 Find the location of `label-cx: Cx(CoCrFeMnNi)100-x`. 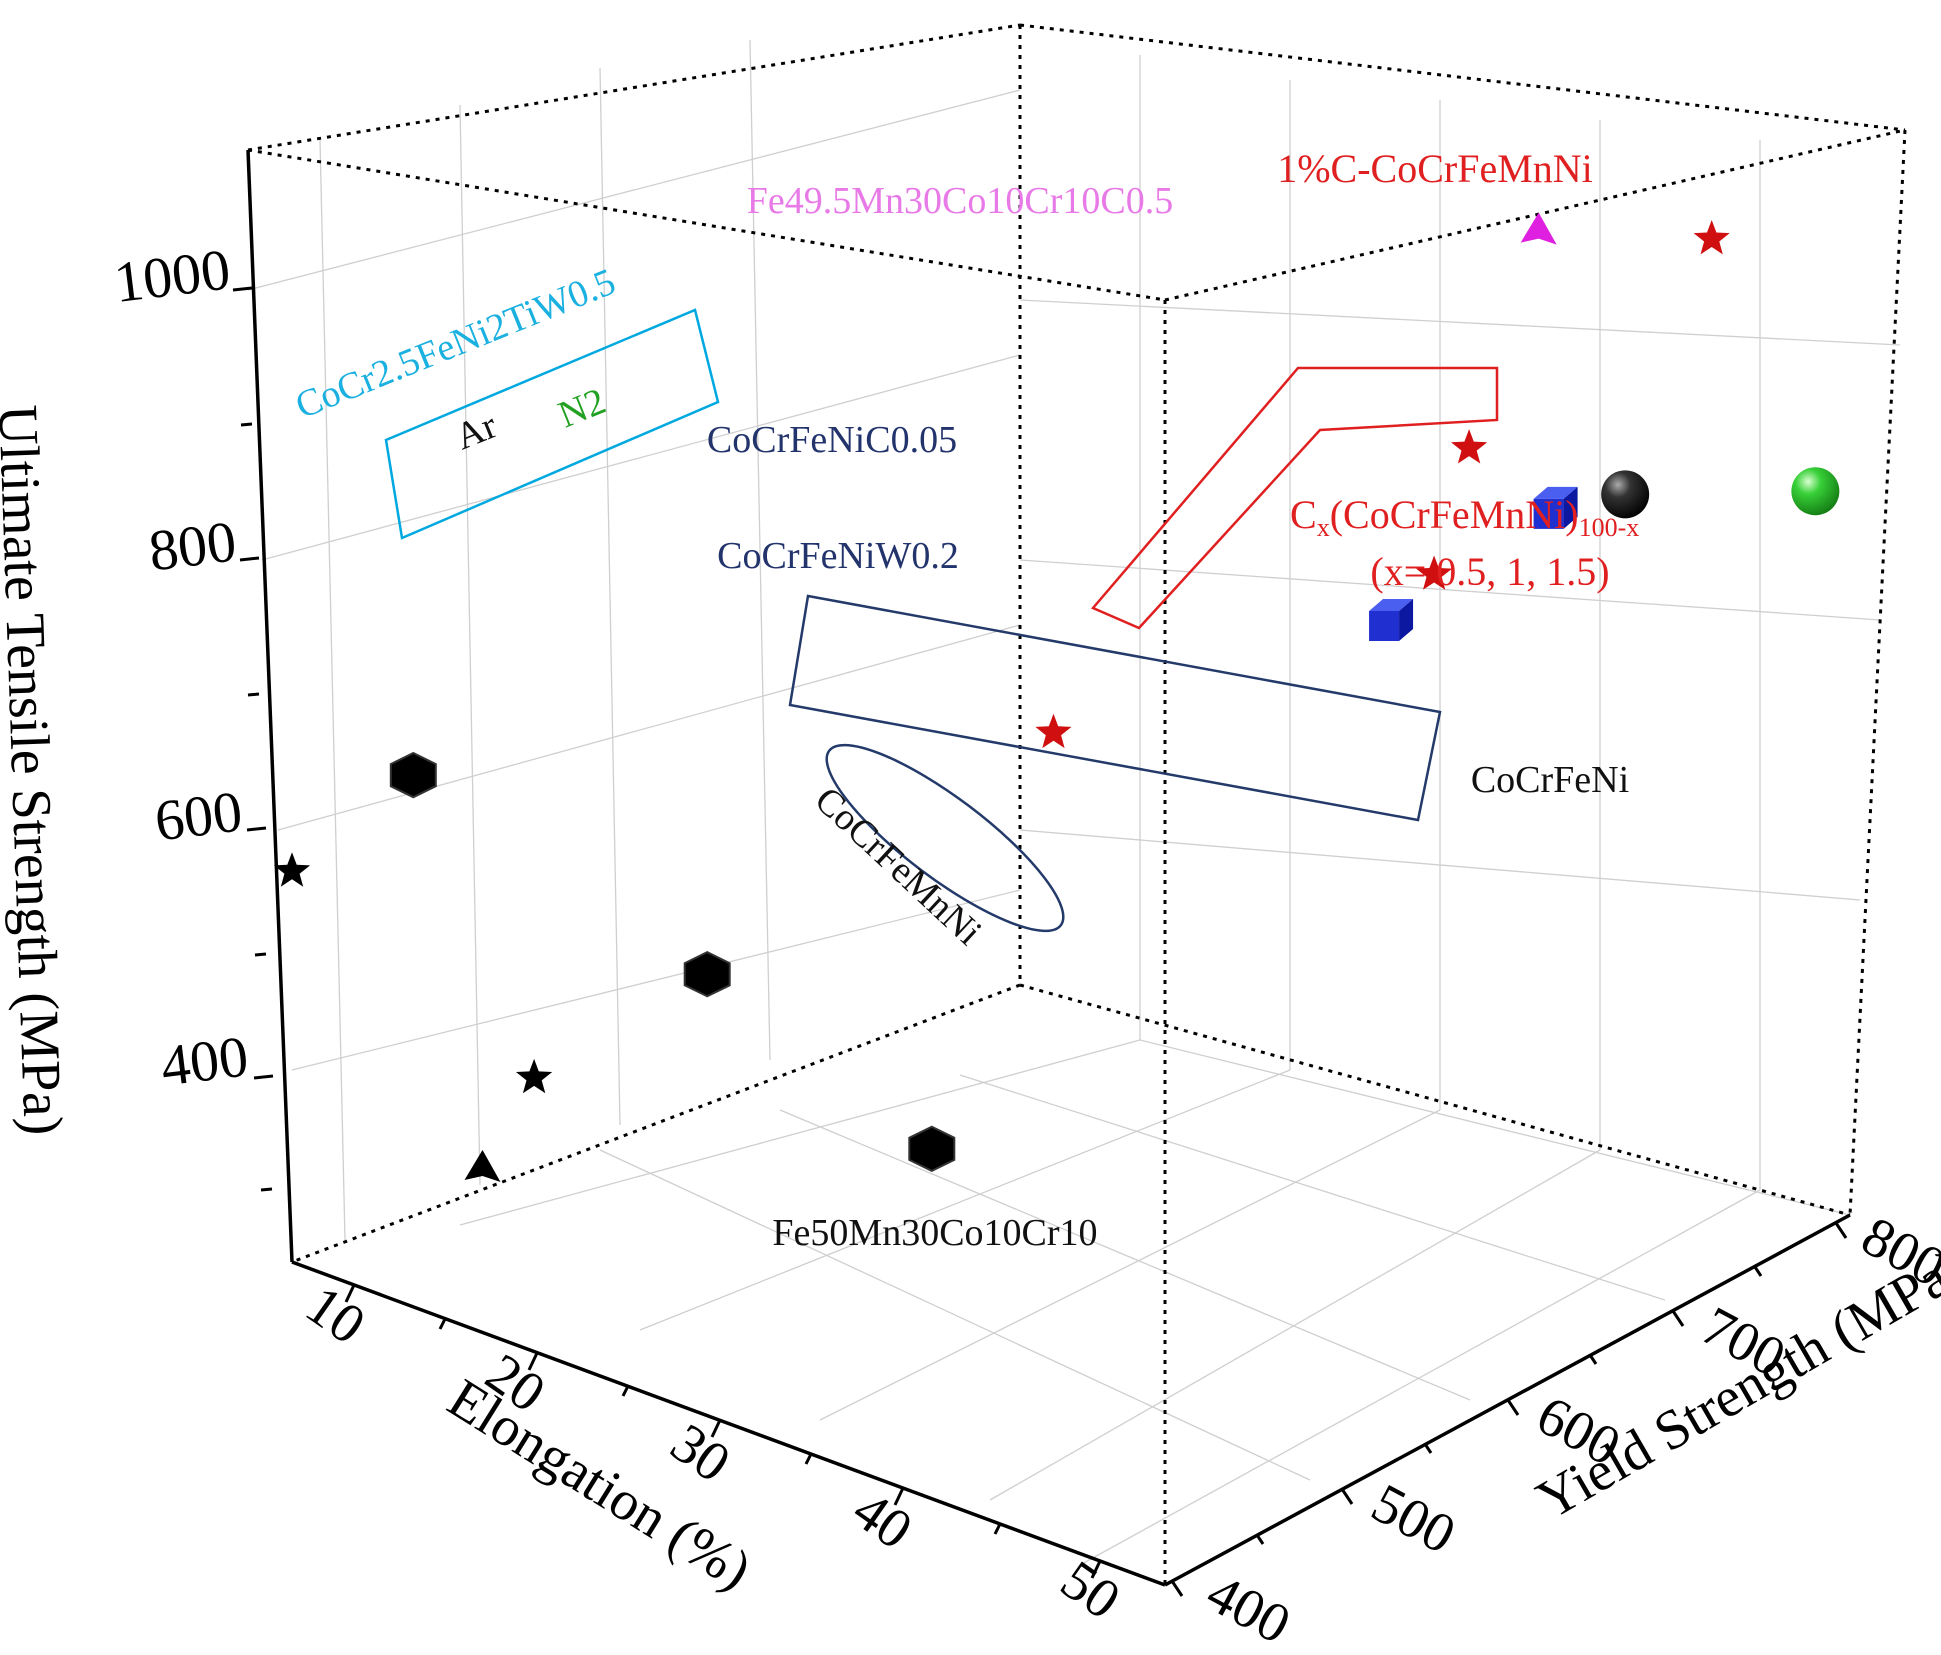

label-cx: Cx(CoCrFeMnNi)100-x is located at coordinates (1464, 517).